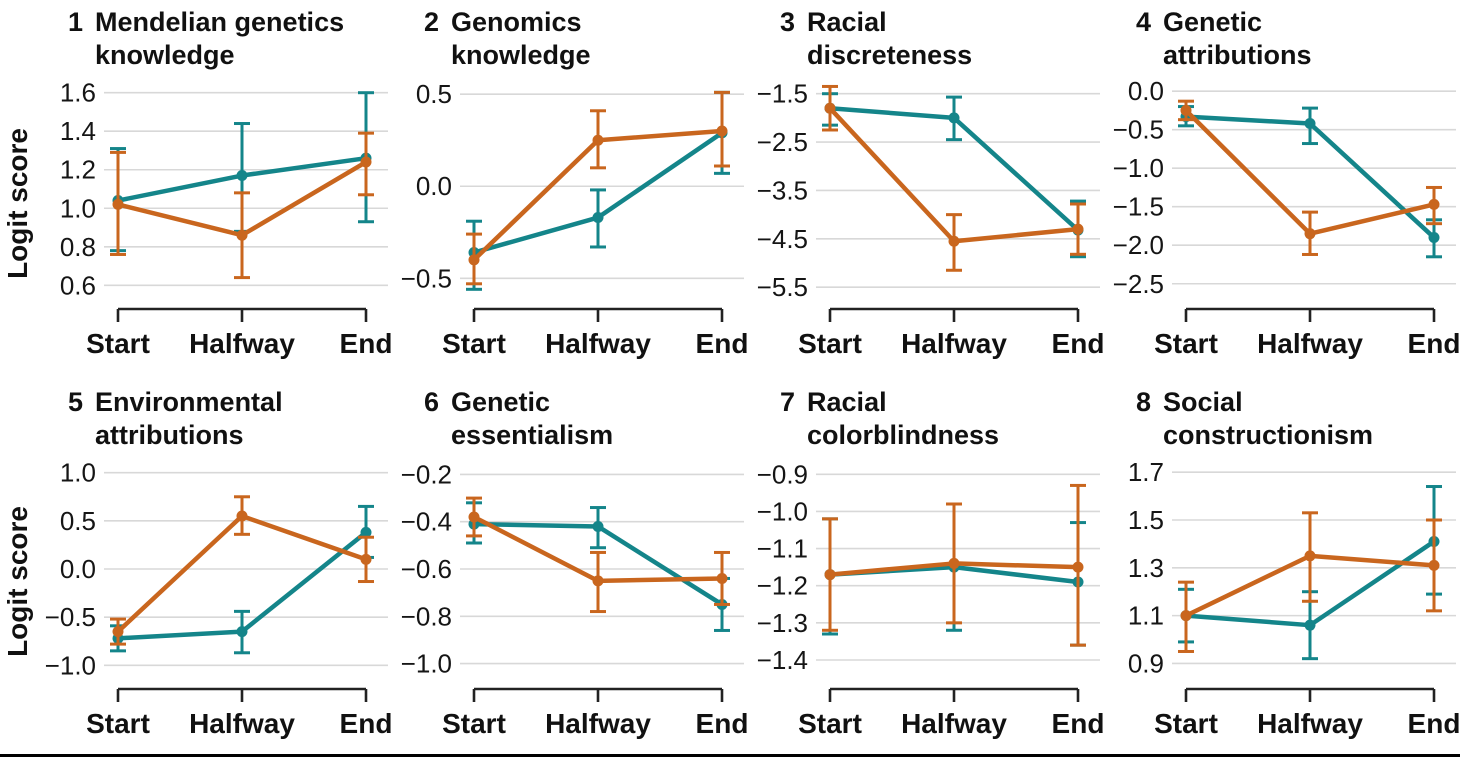  I want to click on panel-number: 3, so click(788, 22).